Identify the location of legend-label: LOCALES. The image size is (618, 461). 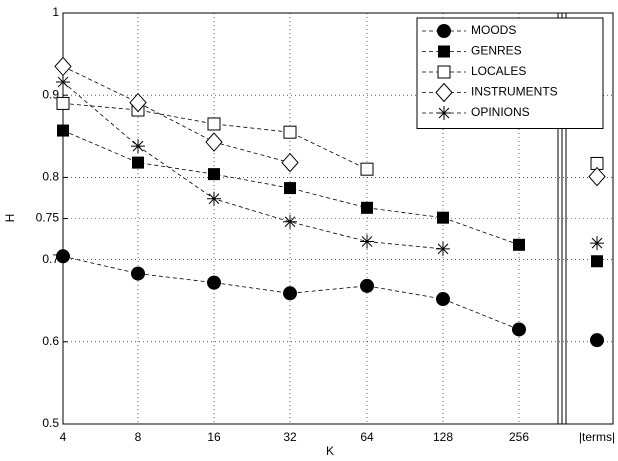
(498, 71).